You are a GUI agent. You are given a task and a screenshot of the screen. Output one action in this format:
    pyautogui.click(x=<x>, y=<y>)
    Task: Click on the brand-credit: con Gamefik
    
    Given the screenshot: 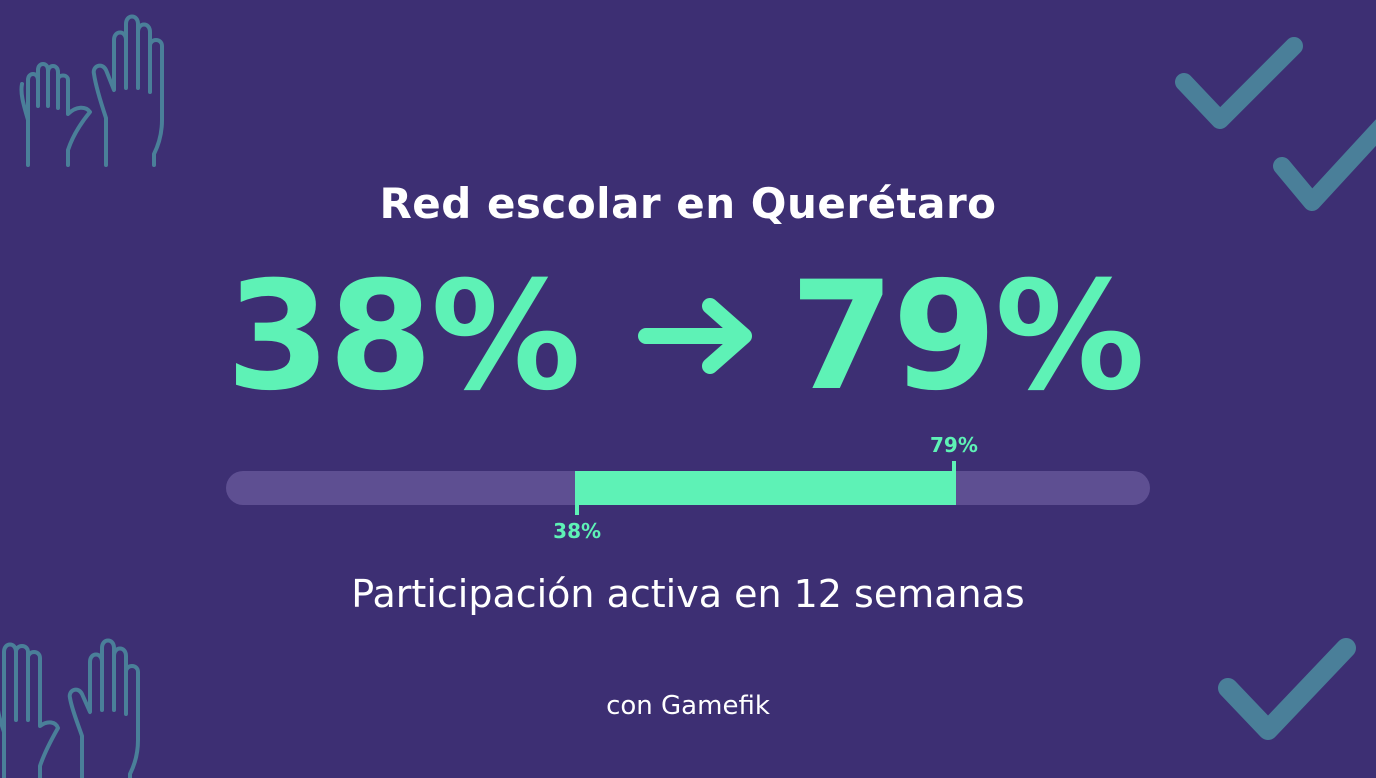 What is the action you would take?
    pyautogui.click(x=688, y=706)
    